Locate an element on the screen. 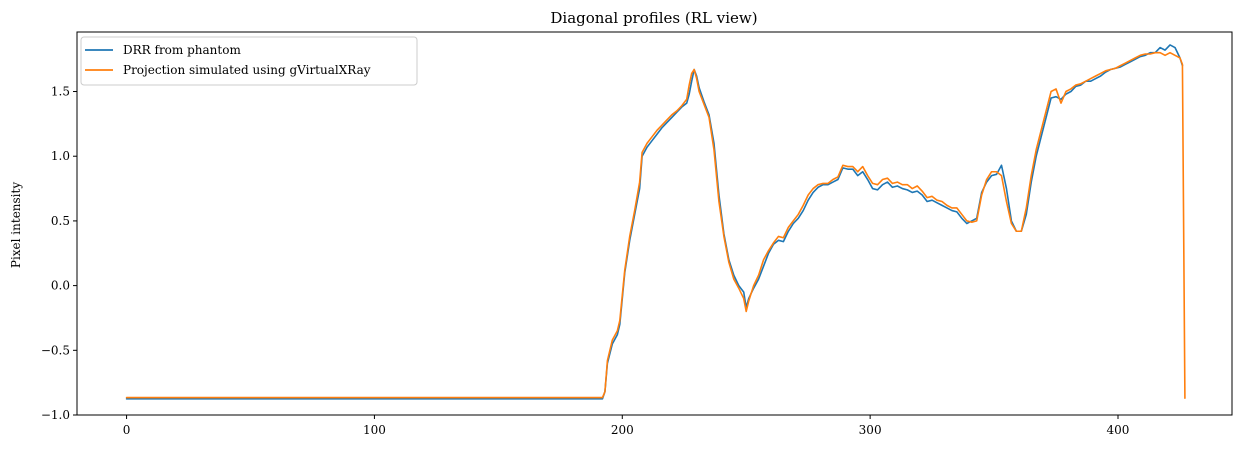 Image resolution: width=1245 pixels, height=450 pixels. legend-box is located at coordinates (249, 61).